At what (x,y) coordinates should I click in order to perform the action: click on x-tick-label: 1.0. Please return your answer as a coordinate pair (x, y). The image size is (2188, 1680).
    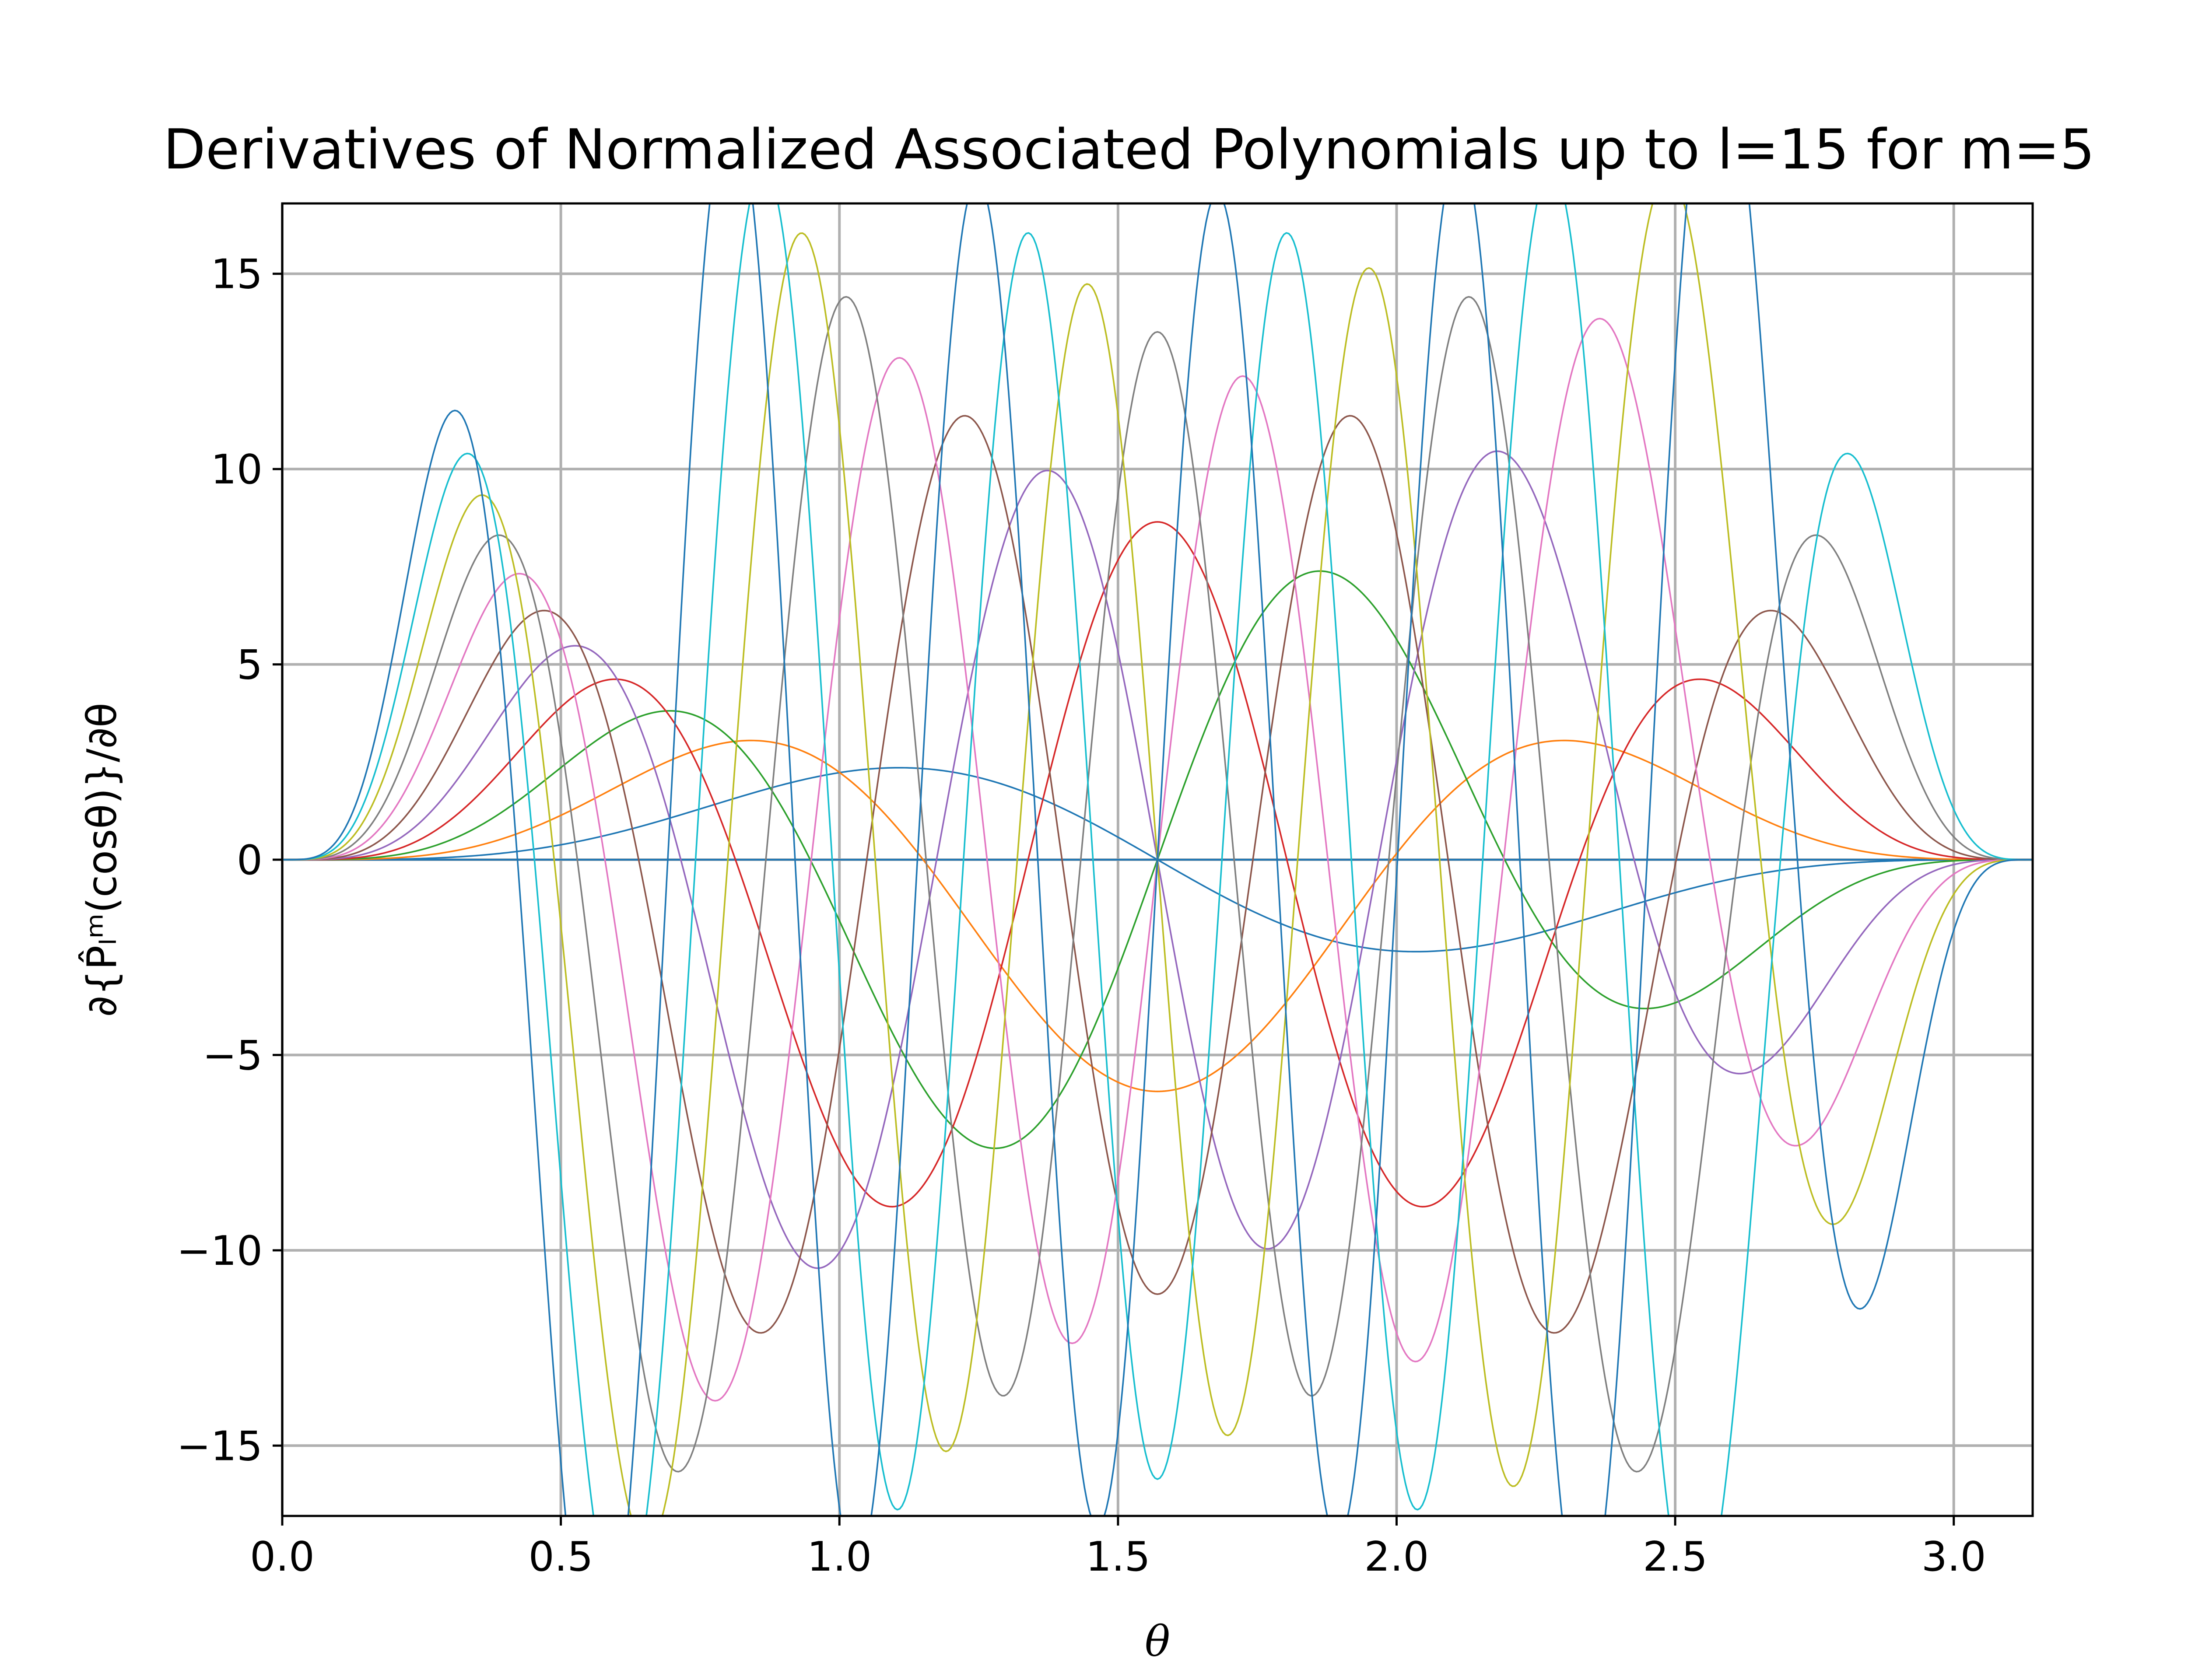
    Looking at the image, I should click on (839, 1556).